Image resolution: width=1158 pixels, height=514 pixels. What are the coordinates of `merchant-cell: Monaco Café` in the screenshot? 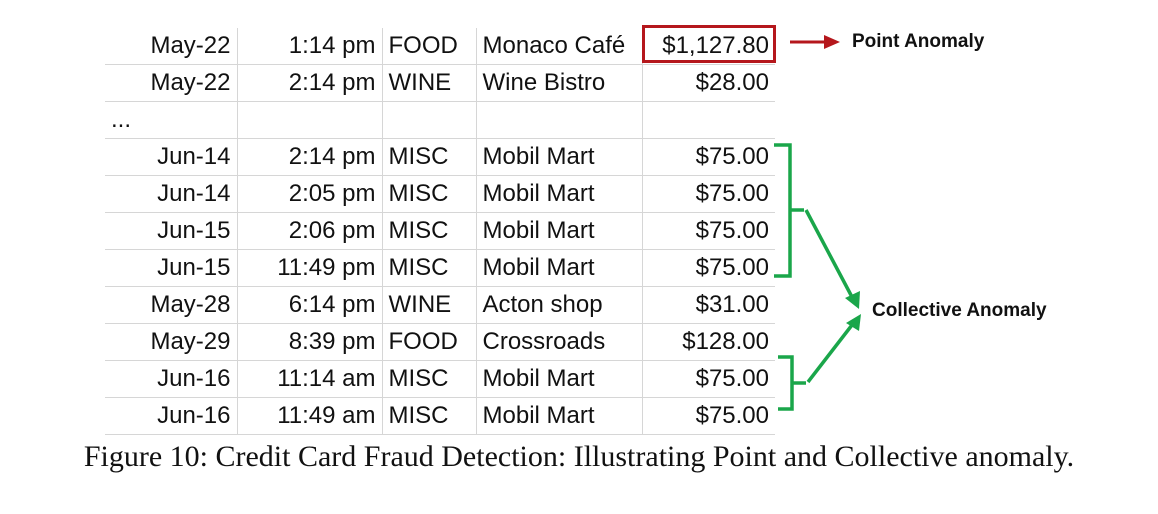 It's located at (559, 46).